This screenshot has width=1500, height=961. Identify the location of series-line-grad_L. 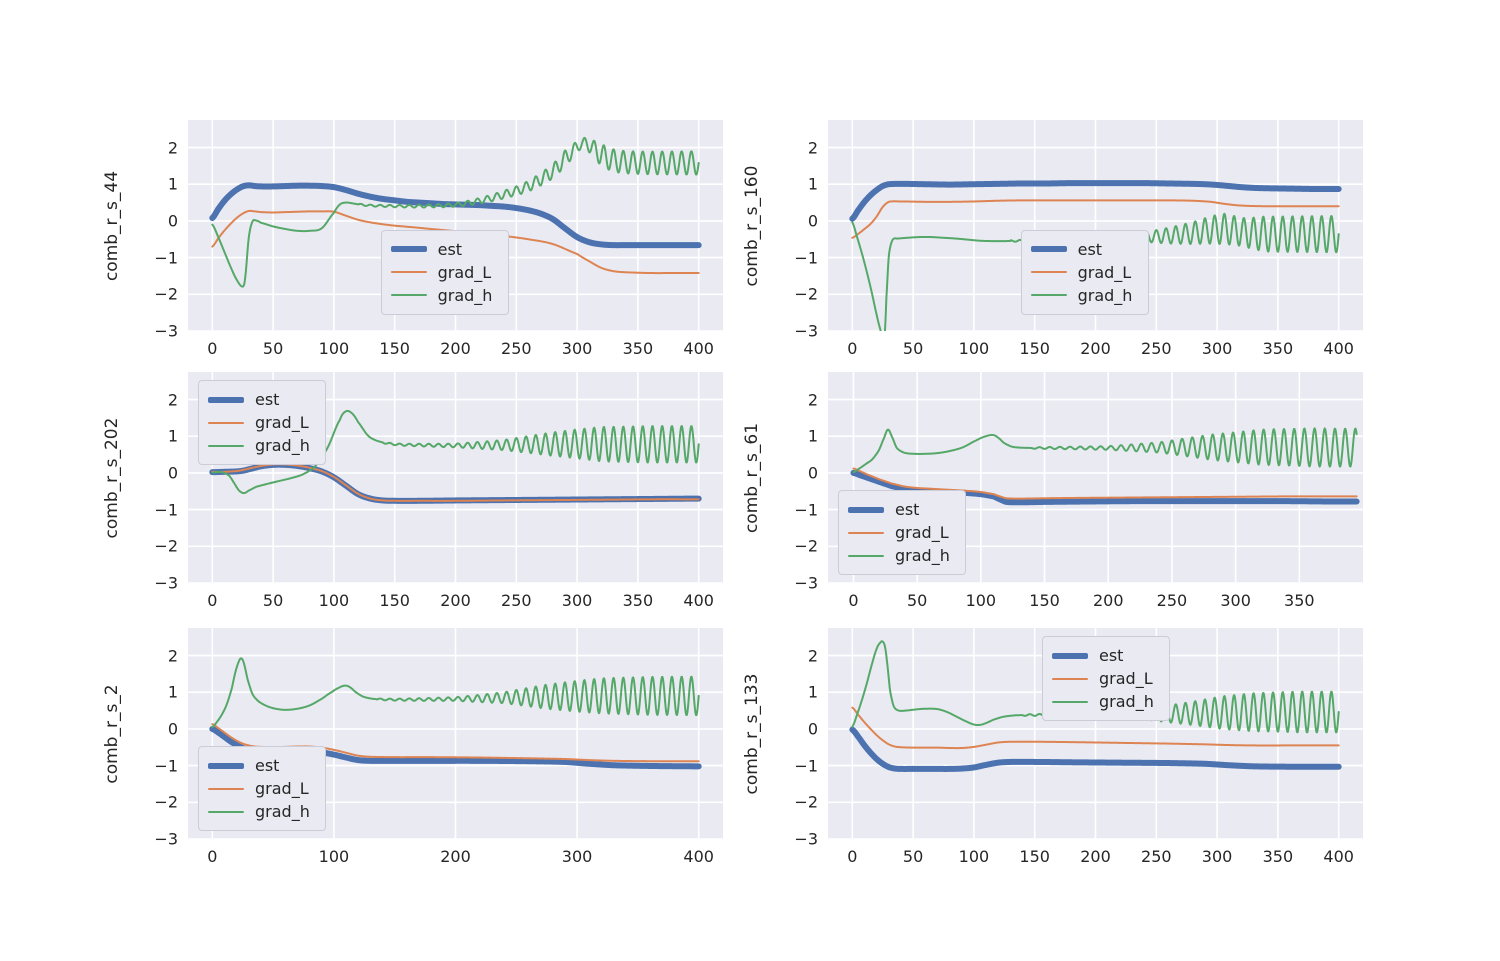
(455, 482).